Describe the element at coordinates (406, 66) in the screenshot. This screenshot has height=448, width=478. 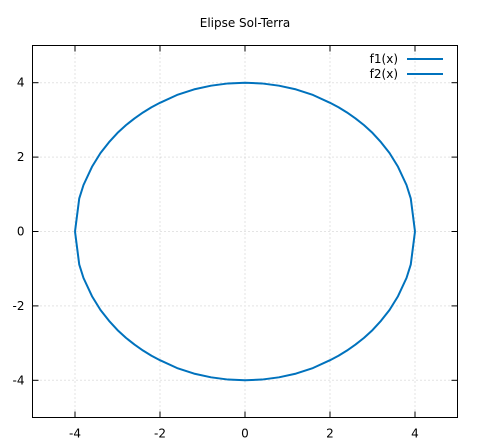
I see `legend: f1(x)f2(x)` at that location.